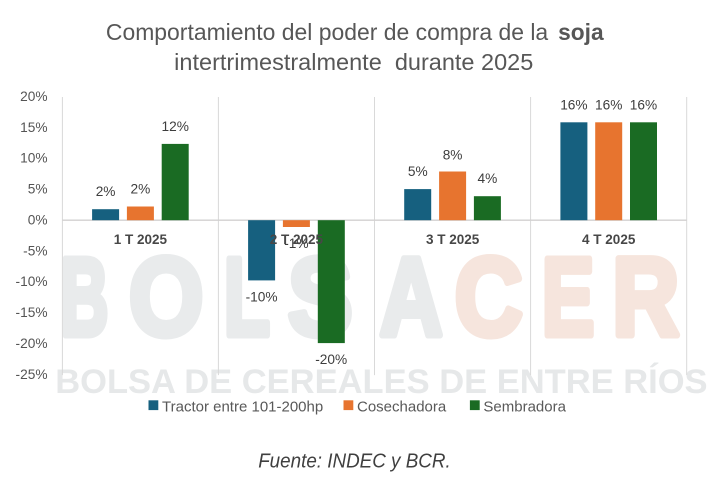  Describe the element at coordinates (411, 297) in the screenshot. I see `svg-text: A` at that location.